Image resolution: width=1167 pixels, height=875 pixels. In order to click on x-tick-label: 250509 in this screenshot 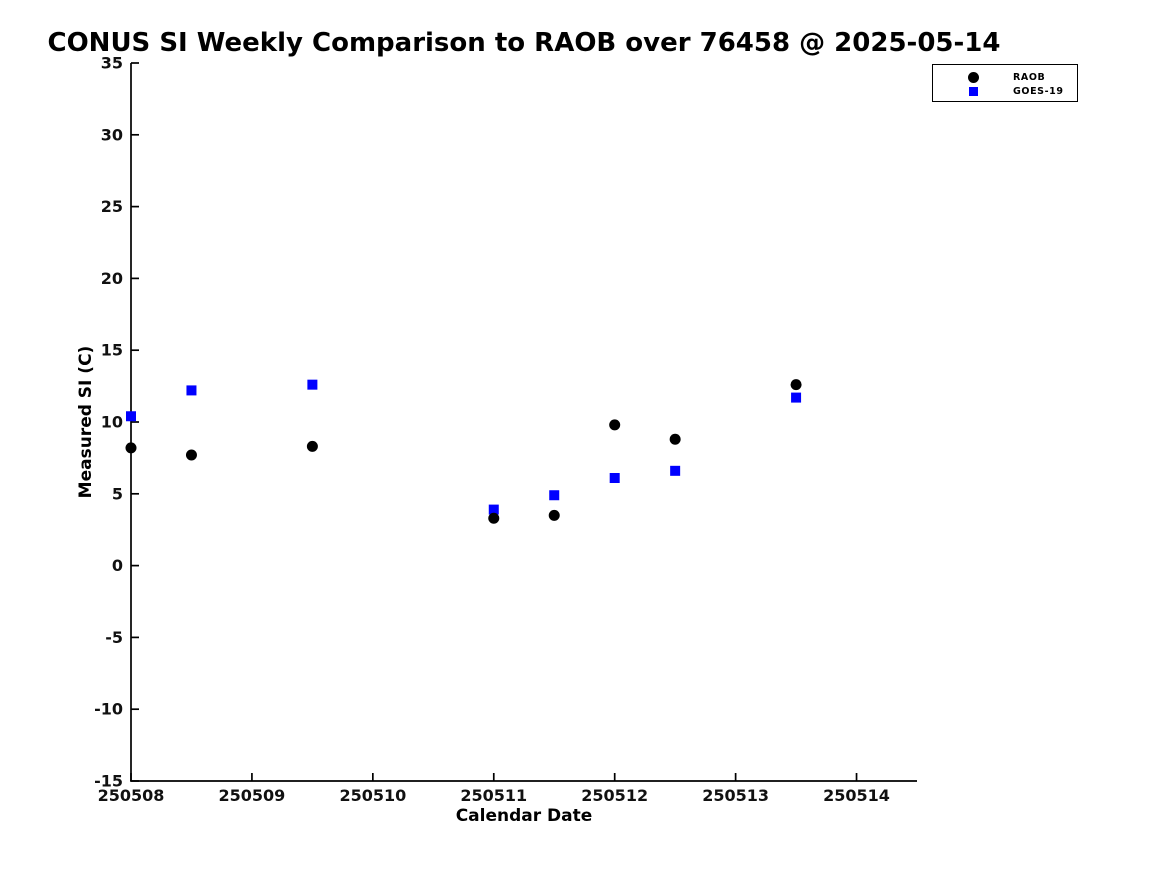, I will do `click(252, 795)`.